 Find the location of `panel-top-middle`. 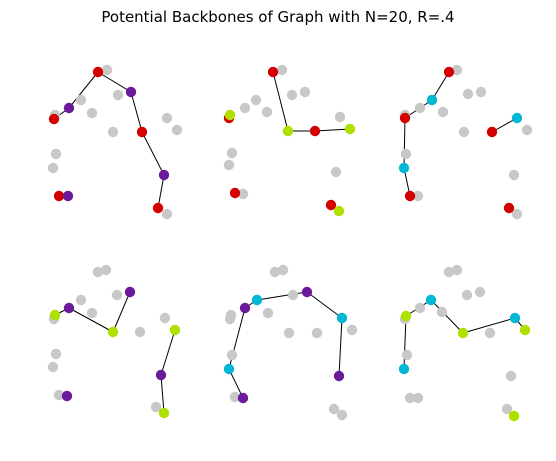

panel-top-middle is located at coordinates (289, 140).